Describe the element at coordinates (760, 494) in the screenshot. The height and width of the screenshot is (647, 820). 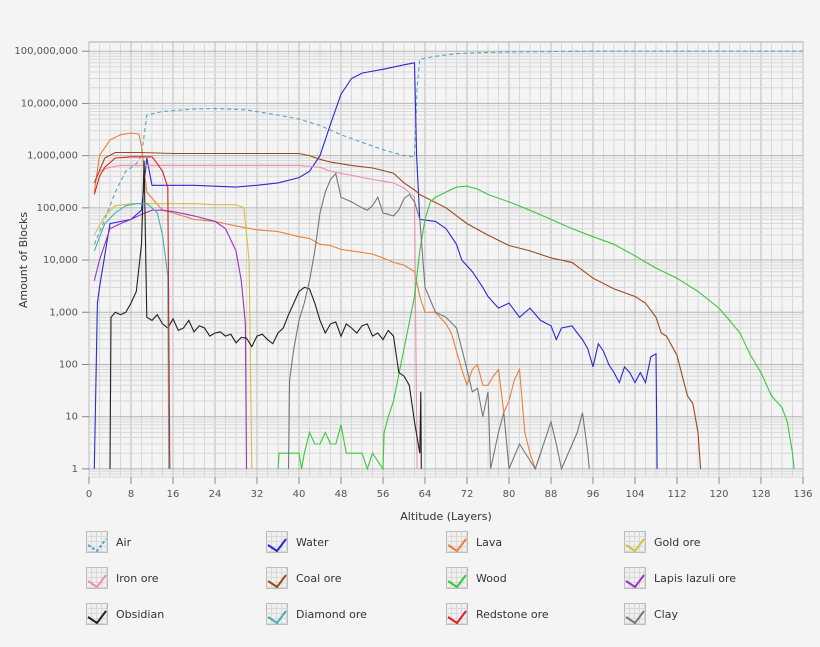
I see `x-tick-label: 128` at that location.